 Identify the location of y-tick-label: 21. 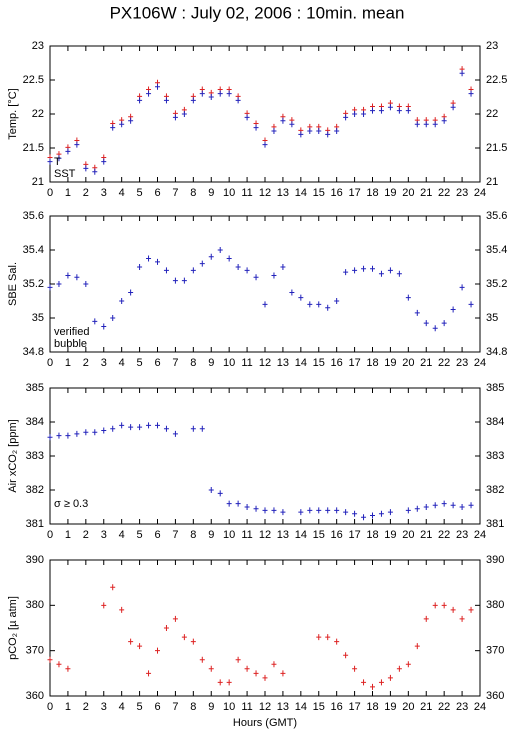
(38, 182).